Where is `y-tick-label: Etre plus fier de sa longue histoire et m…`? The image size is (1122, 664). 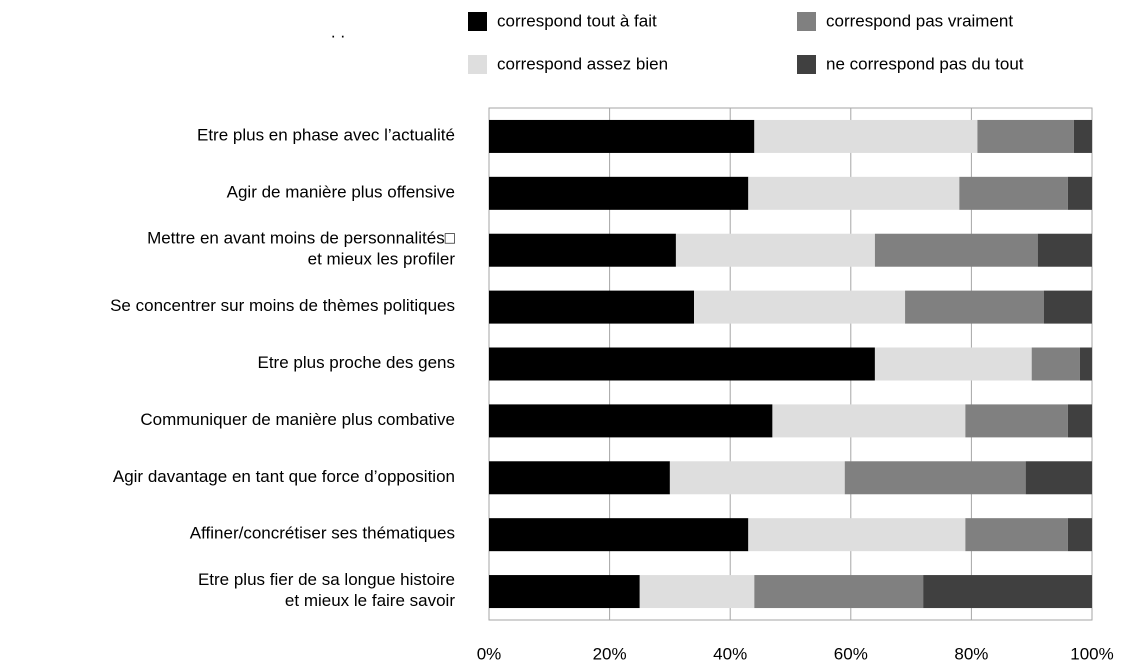 y-tick-label: Etre plus fier de sa longue histoire et m… is located at coordinates (326, 591).